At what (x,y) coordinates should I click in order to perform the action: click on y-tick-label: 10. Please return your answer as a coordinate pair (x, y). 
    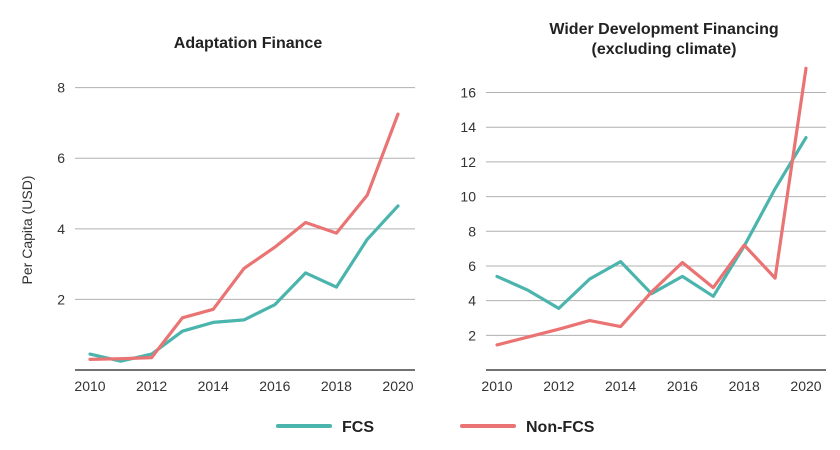
    Looking at the image, I should click on (468, 197).